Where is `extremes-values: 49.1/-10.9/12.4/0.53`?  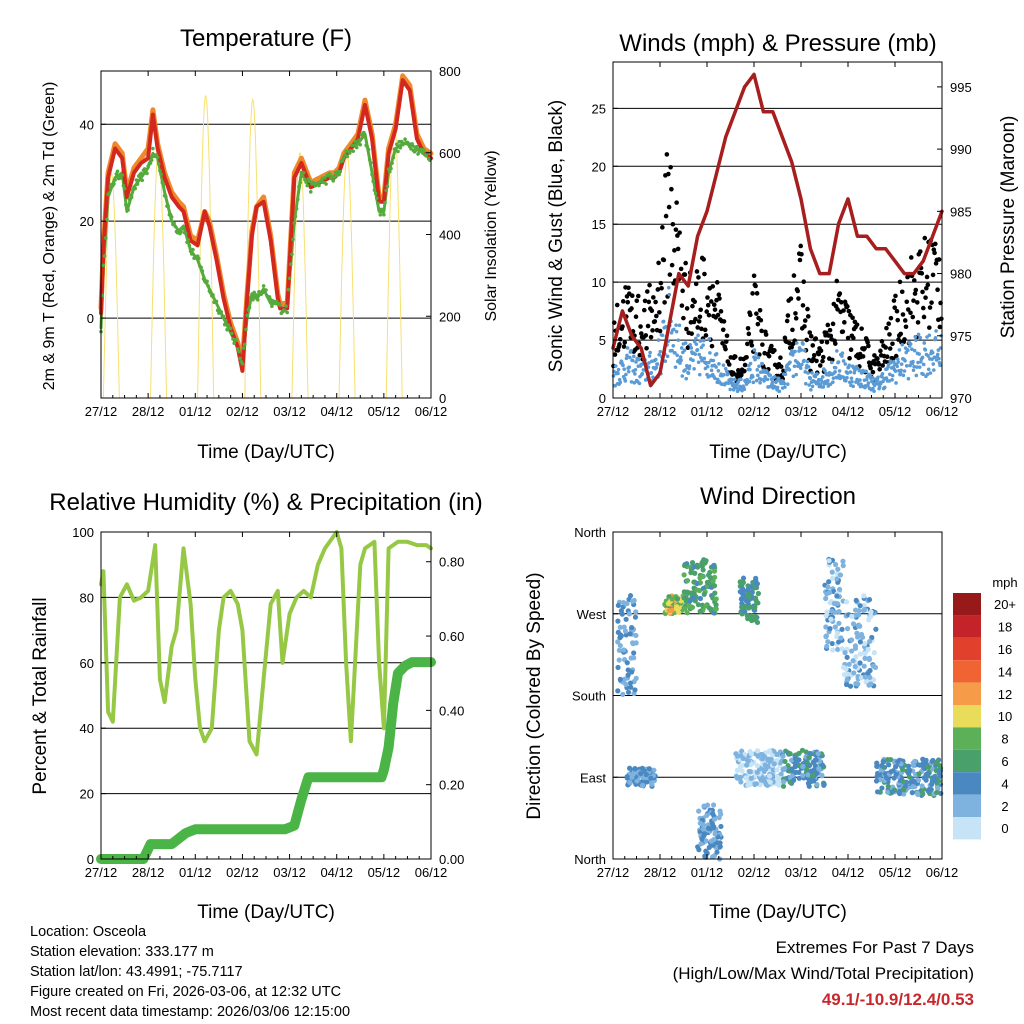
extremes-values: 49.1/-10.9/12.4/0.53 is located at coordinates (897, 999).